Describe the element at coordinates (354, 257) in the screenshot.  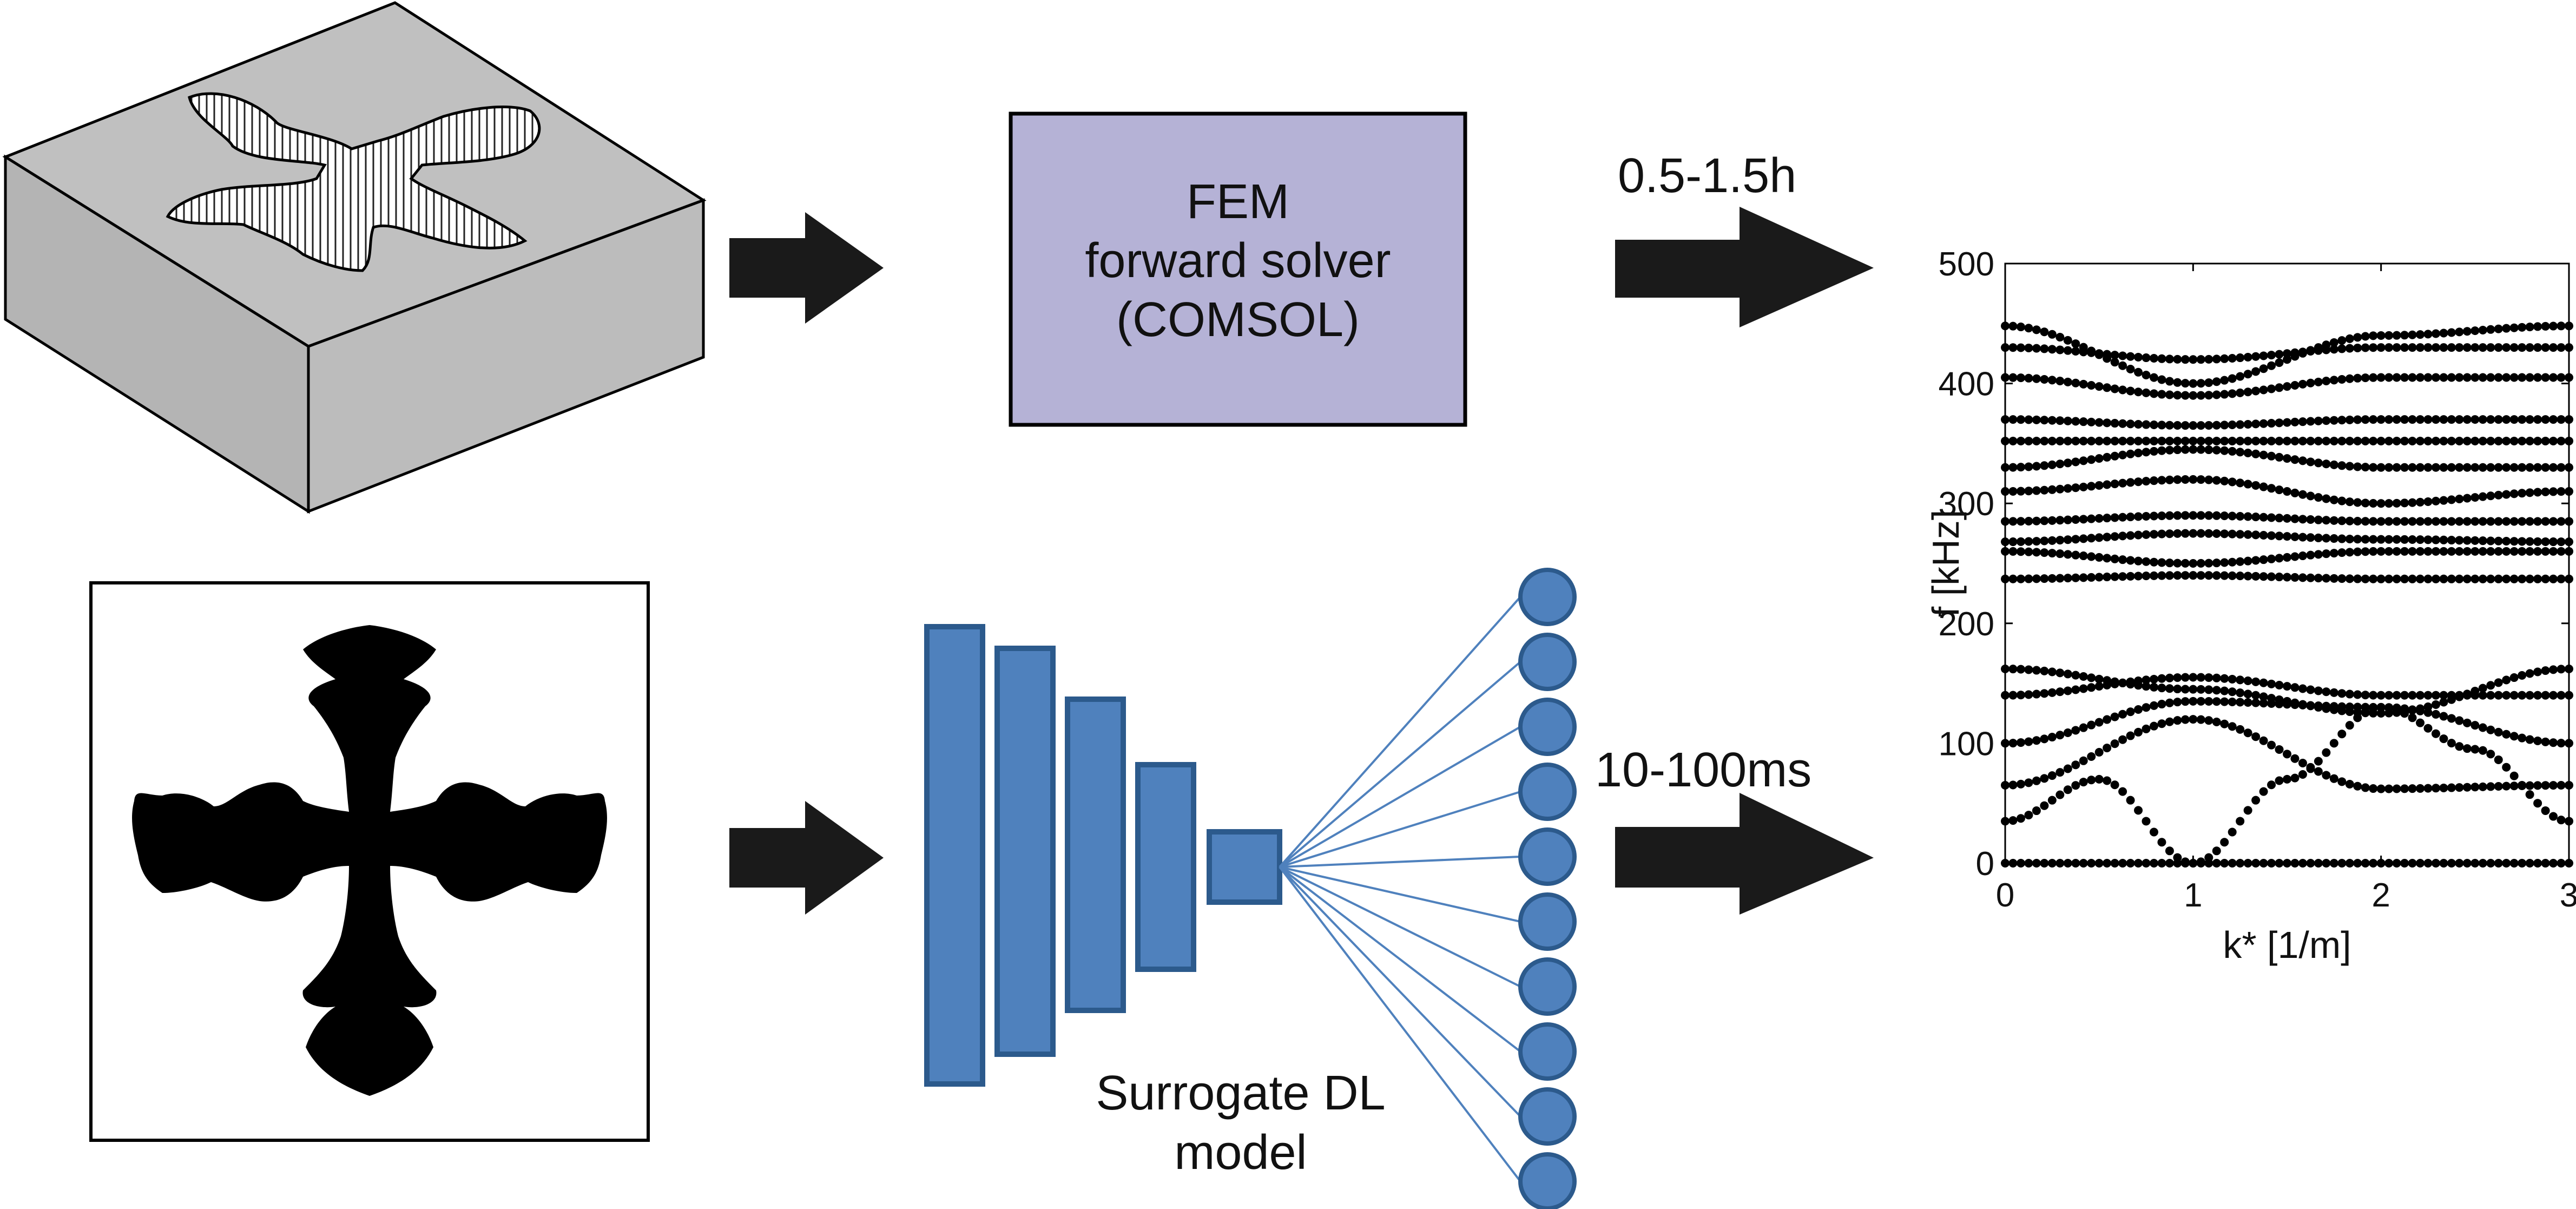
I see `unit-cell-3d-block` at that location.